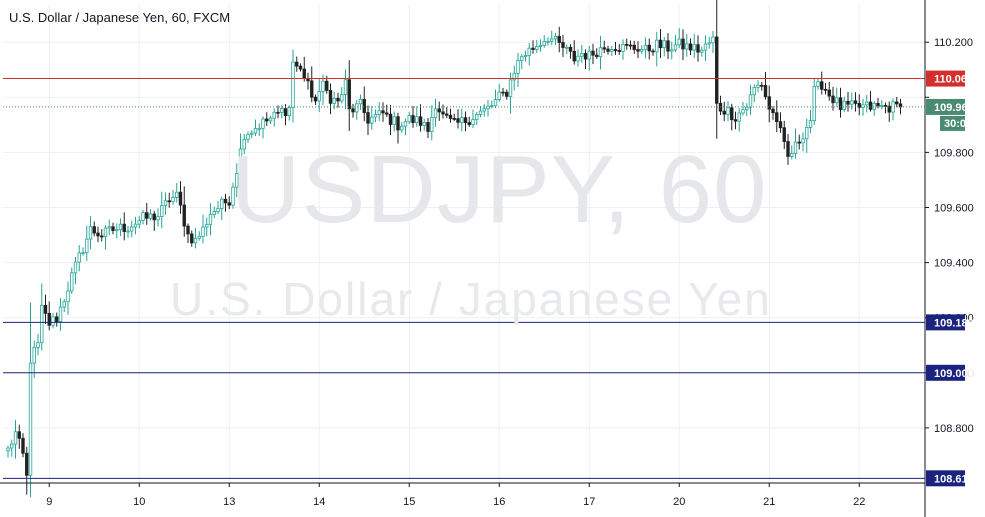 The image size is (985, 517). Describe the element at coordinates (679, 502) in the screenshot. I see `x-tick-label: 20` at that location.